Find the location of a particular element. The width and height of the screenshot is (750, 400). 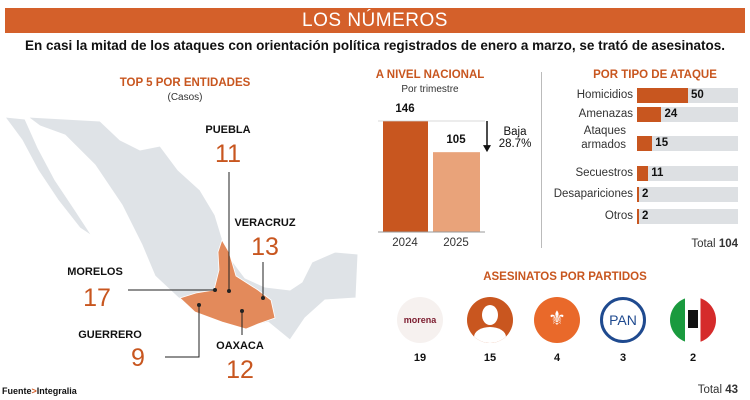

bar-amenazas is located at coordinates (649, 114).